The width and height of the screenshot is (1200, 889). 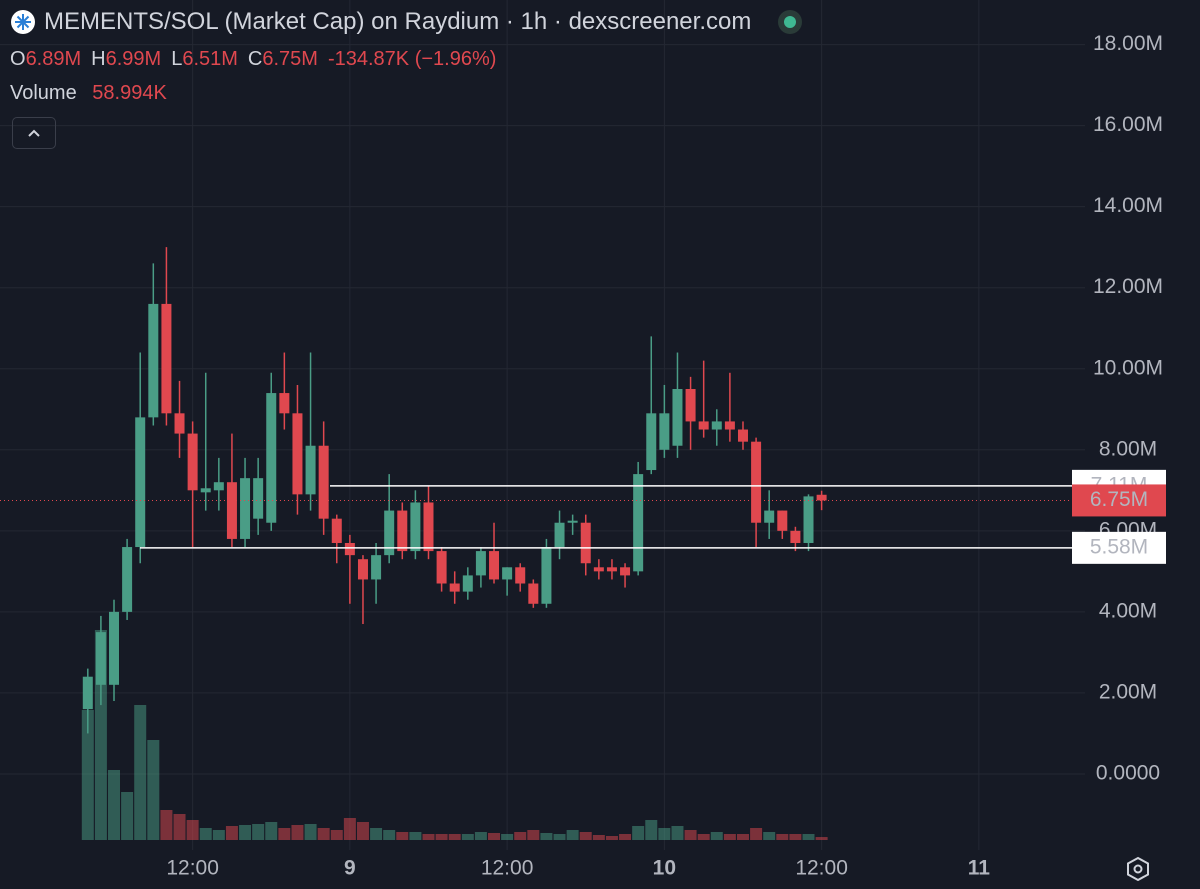 I want to click on gear-outline, so click(x=1138, y=869).